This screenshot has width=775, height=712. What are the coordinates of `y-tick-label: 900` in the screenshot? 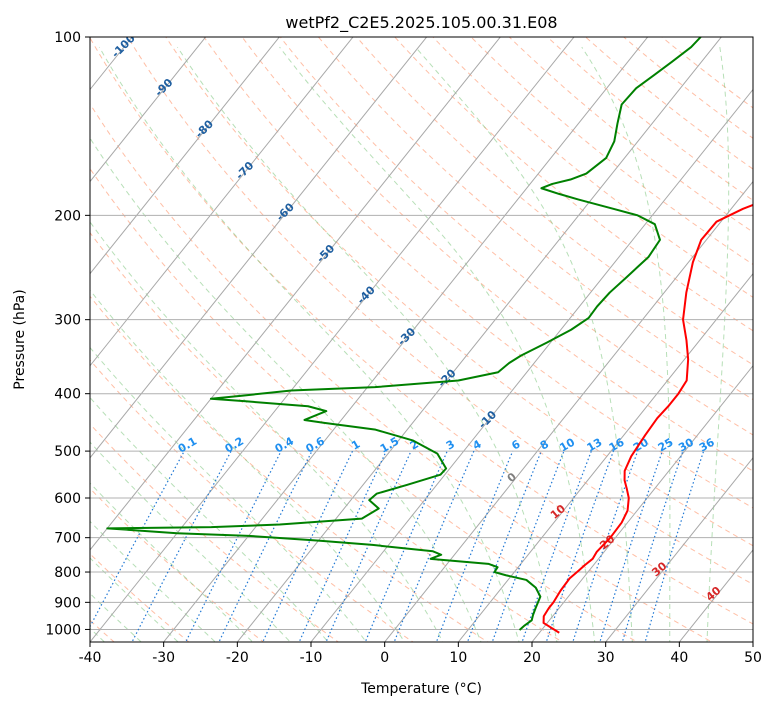 It's located at (67, 603).